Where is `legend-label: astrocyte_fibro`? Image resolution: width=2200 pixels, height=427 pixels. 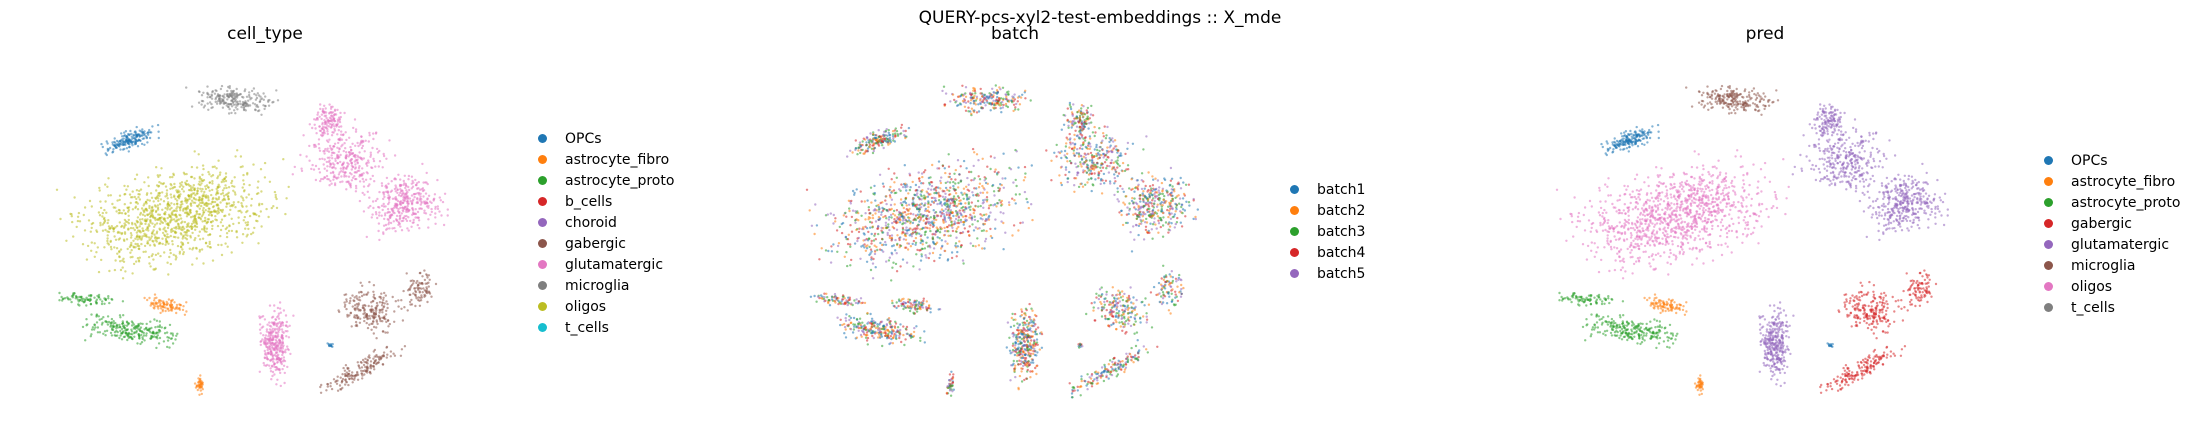
legend-label: astrocyte_fibro is located at coordinates (617, 159).